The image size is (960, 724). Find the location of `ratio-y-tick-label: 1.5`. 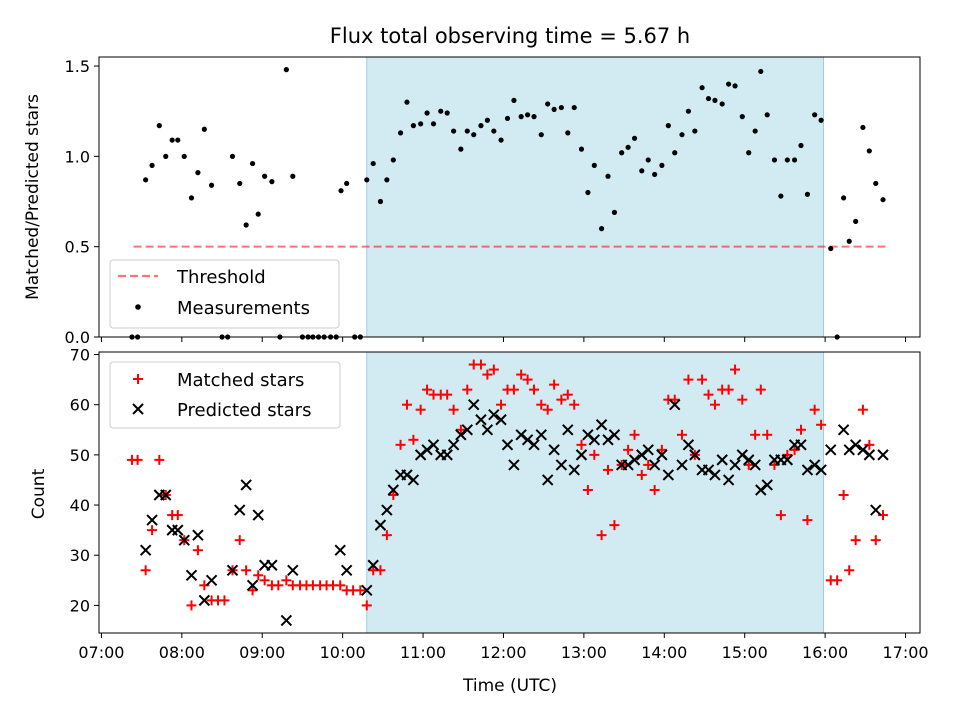

ratio-y-tick-label: 1.5 is located at coordinates (77, 66).